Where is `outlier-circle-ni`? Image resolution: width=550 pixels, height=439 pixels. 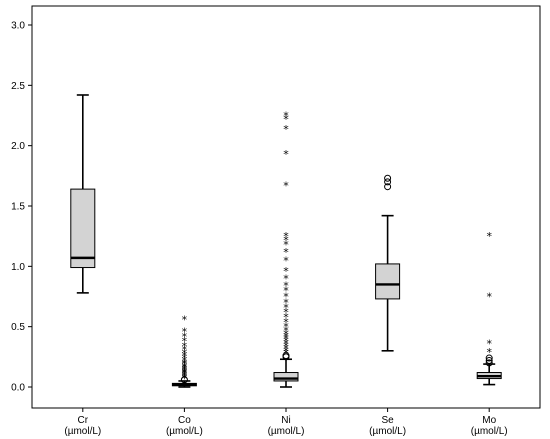 outlier-circle-ni is located at coordinates (286, 356).